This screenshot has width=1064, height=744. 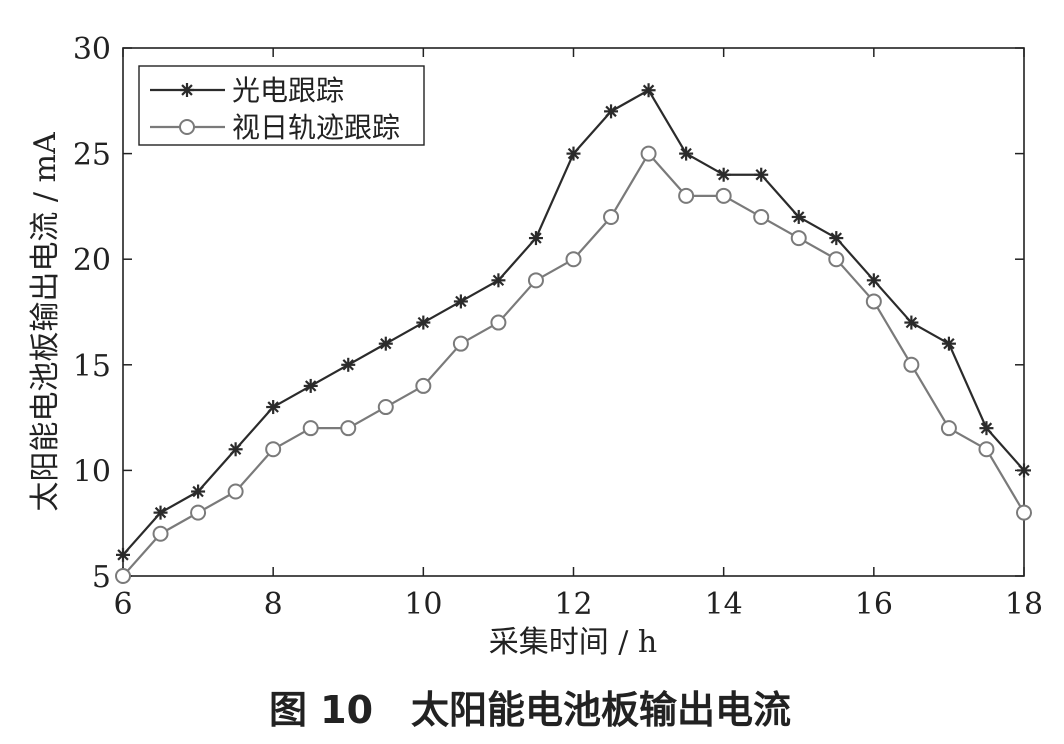 I want to click on x-tick-label: 16, so click(x=874, y=604).